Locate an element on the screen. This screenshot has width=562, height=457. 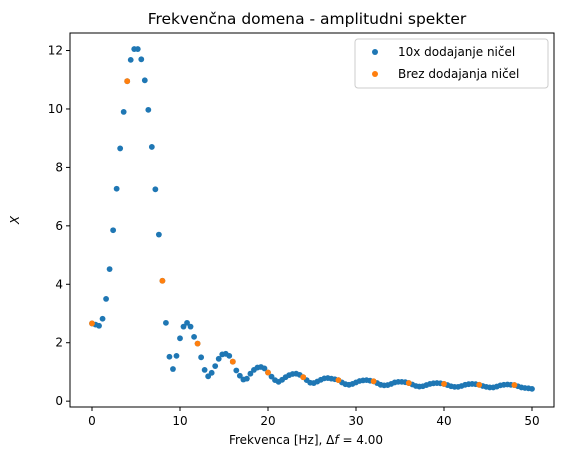
x-tick-label: 20 is located at coordinates (267, 421).